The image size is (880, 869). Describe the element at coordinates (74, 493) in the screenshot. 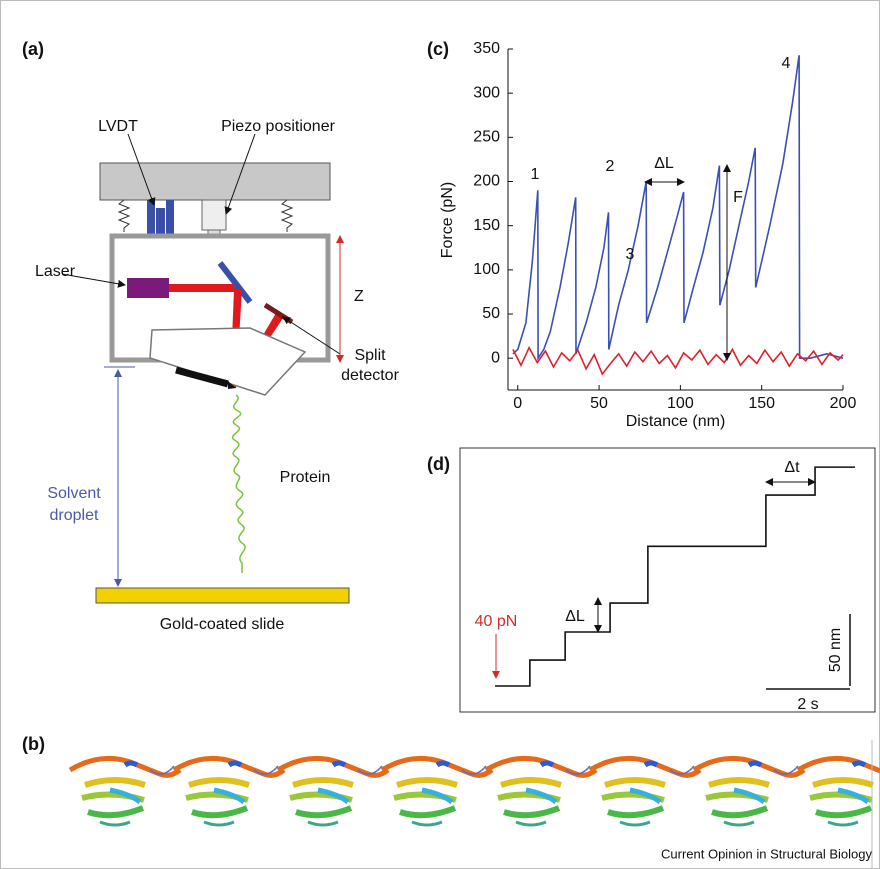

I see `label: Solvent` at that location.